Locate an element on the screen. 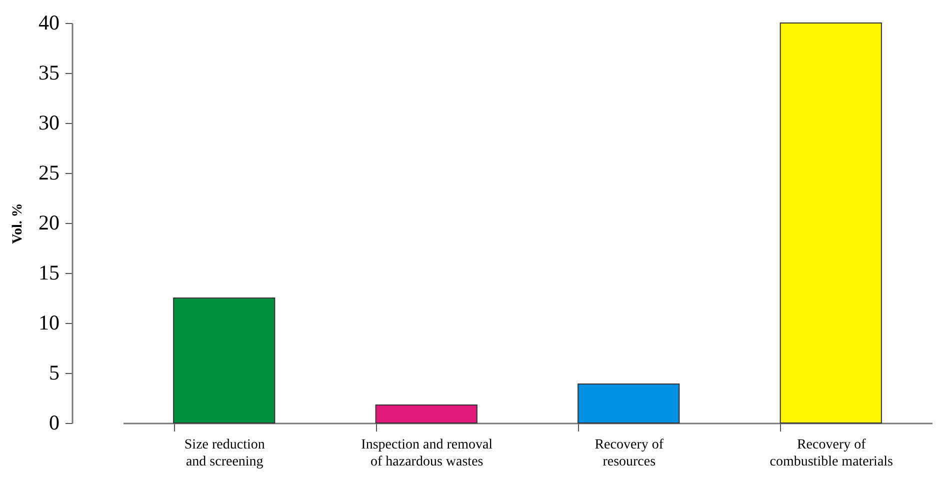 The image size is (950, 485). x-tick-label: Size reduction and screening is located at coordinates (224, 454).